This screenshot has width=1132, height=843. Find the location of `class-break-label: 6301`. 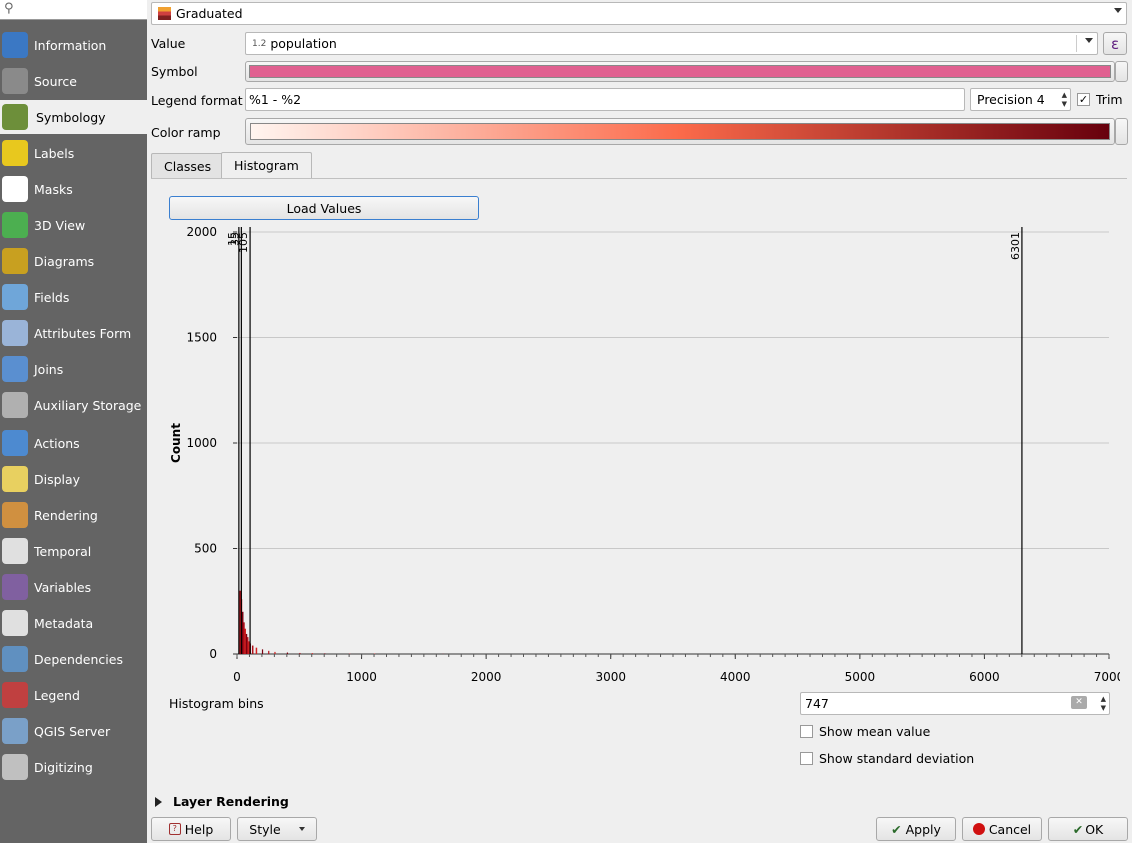

class-break-label: 6301 is located at coordinates (1015, 246).